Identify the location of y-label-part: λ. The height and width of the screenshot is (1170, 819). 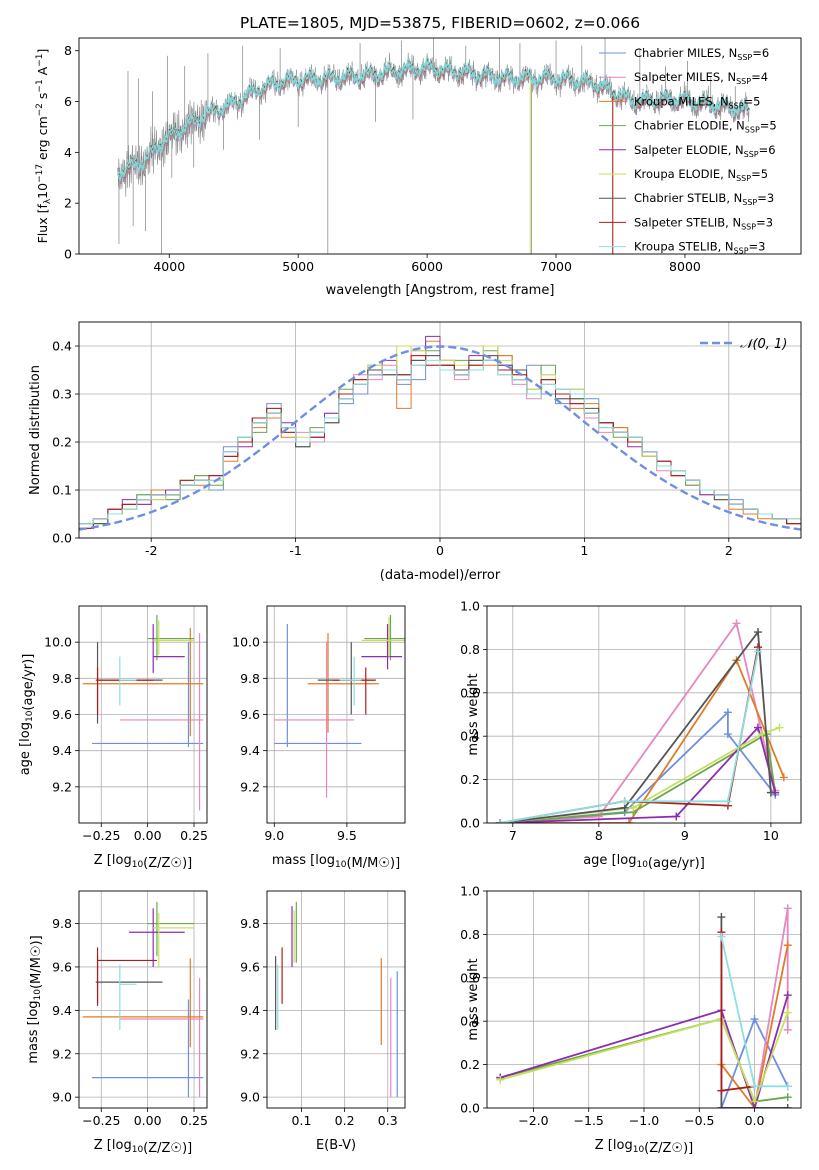
(48, 201).